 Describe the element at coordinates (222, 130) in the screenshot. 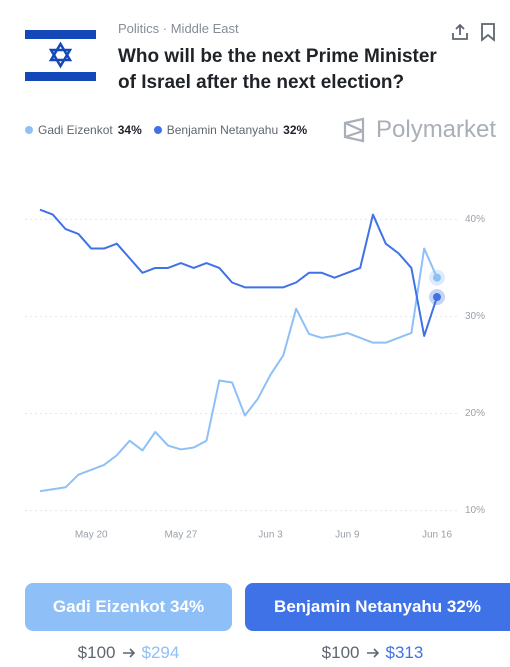

I see `legend-name: Benjamin Netanyahu` at that location.